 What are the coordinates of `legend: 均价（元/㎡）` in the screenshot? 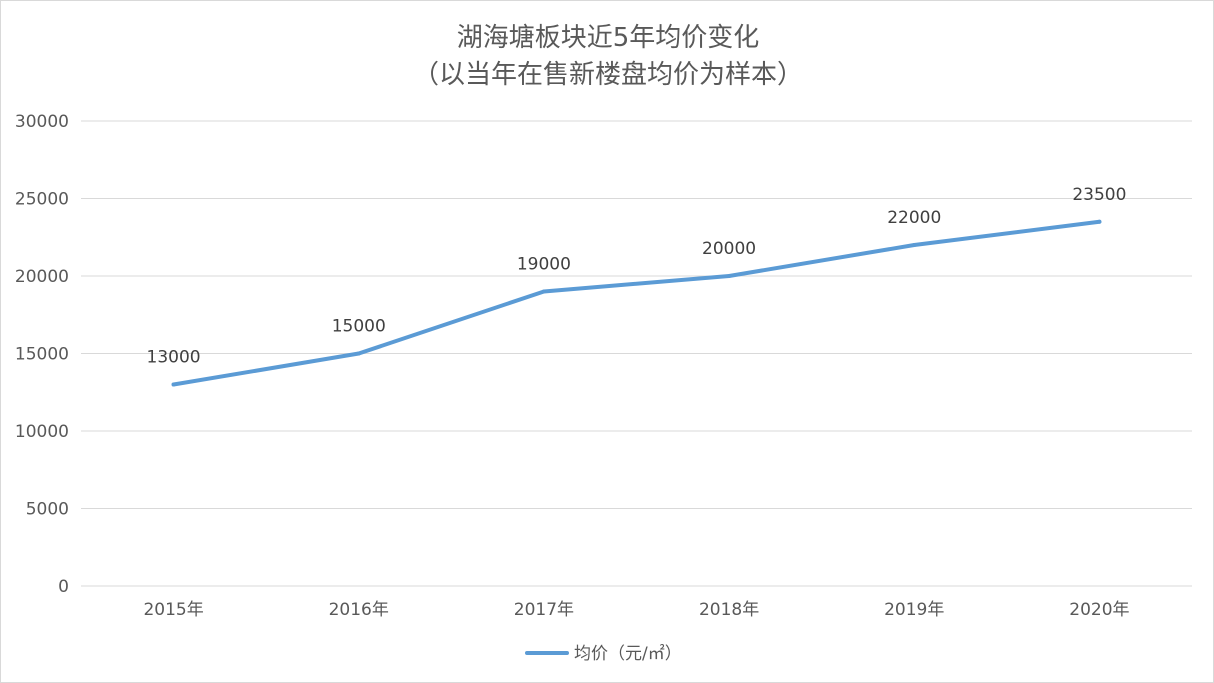 It's located at (603, 654).